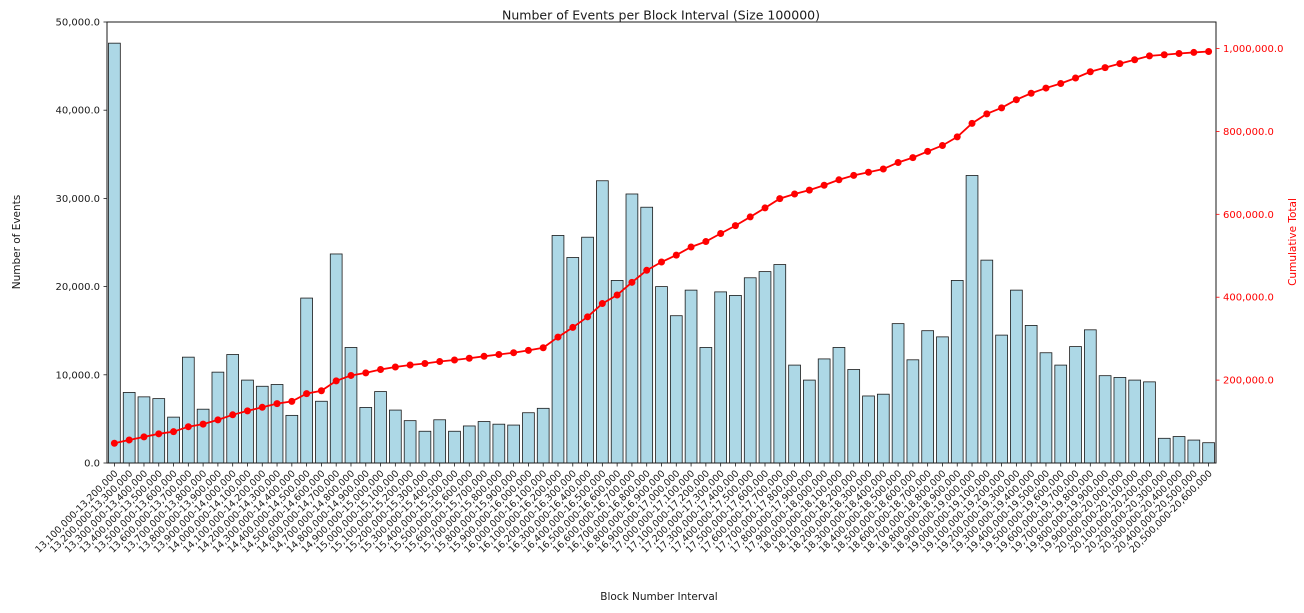  Describe the element at coordinates (1293, 242) in the screenshot. I see `y-axis-label-right: Cumulative Total` at that location.